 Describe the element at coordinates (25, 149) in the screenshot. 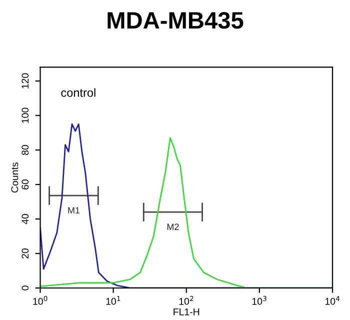

I see `y-tick-label: 80` at that location.